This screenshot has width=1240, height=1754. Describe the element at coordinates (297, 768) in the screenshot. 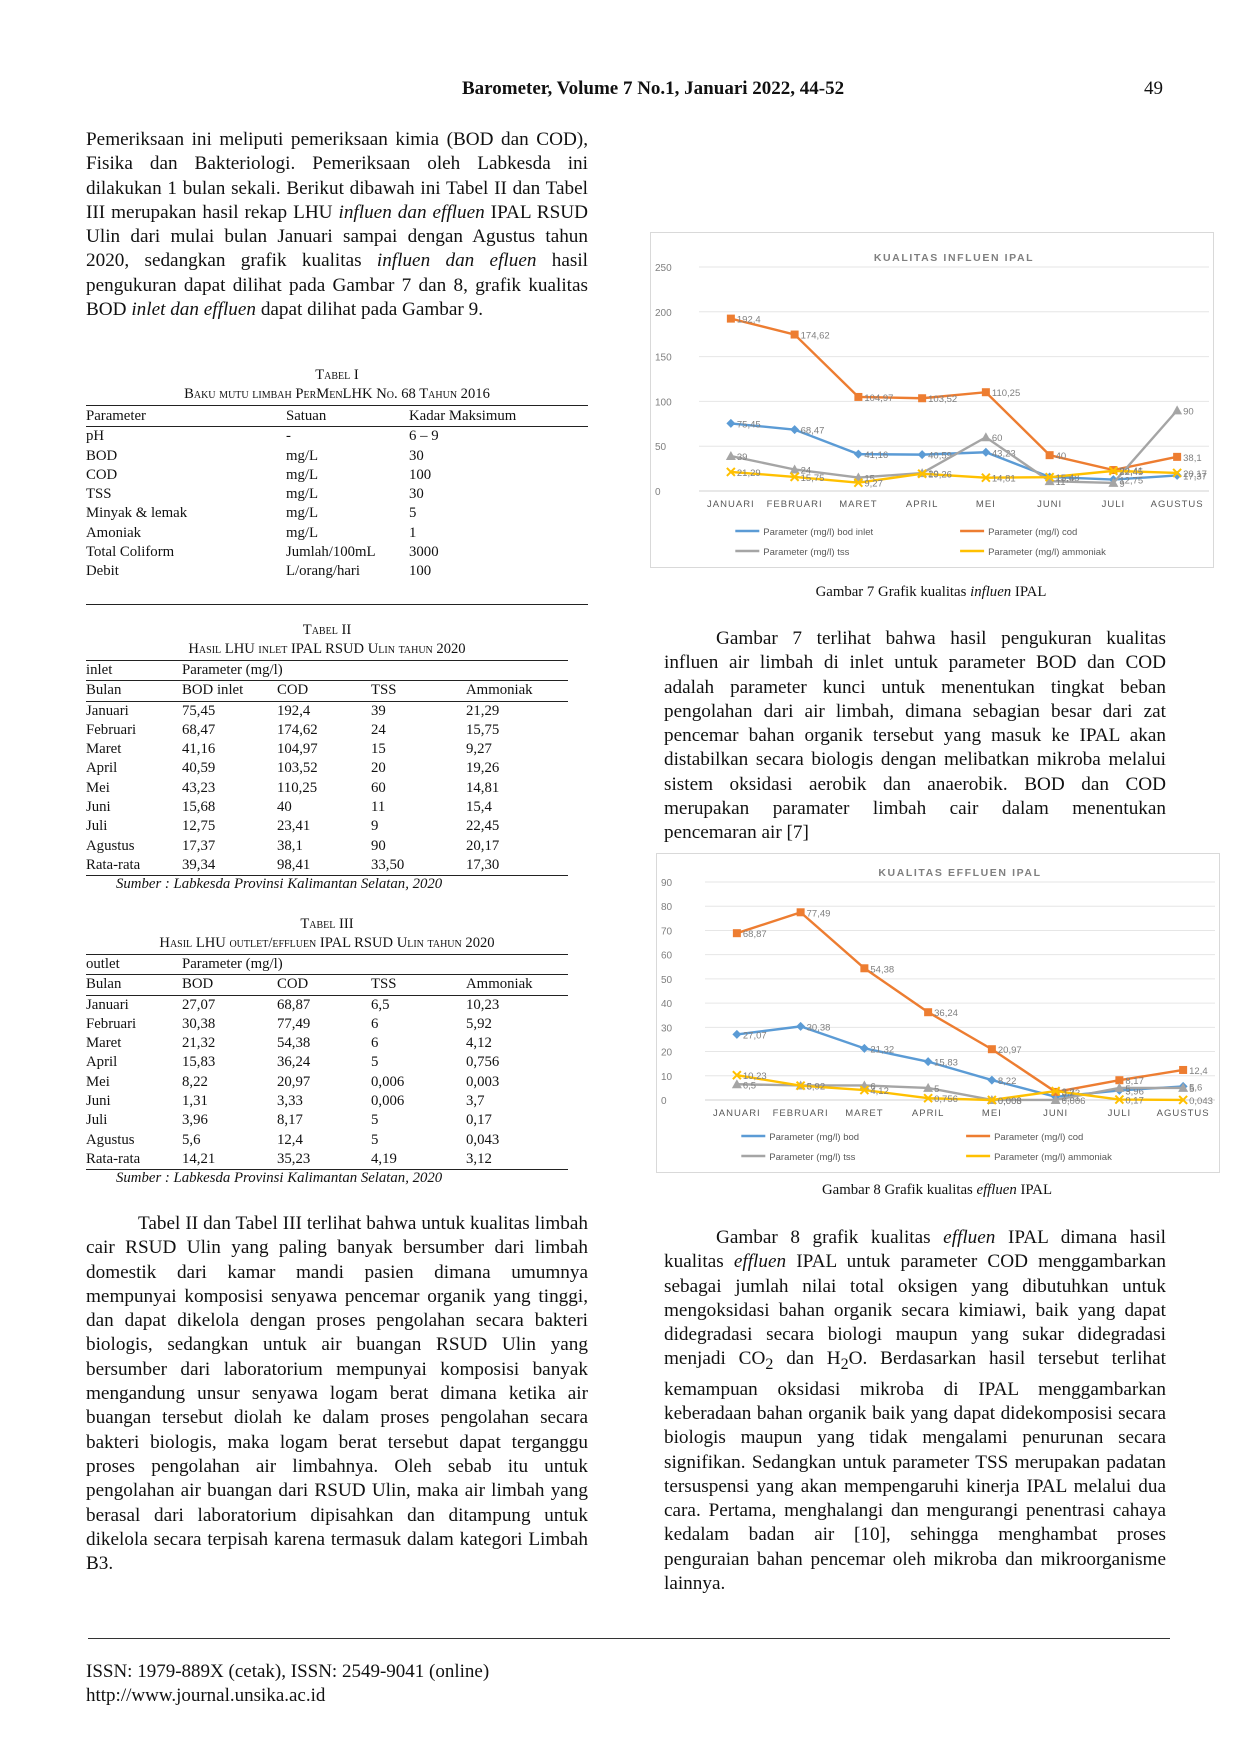

I see `table-cell: 103,52` at that location.